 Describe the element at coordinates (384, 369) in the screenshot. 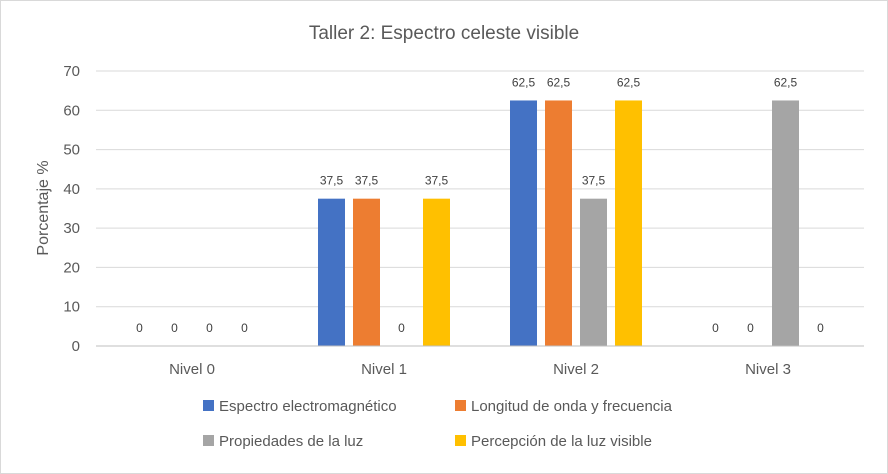

I see `x-tick-label: Nivel 1` at that location.